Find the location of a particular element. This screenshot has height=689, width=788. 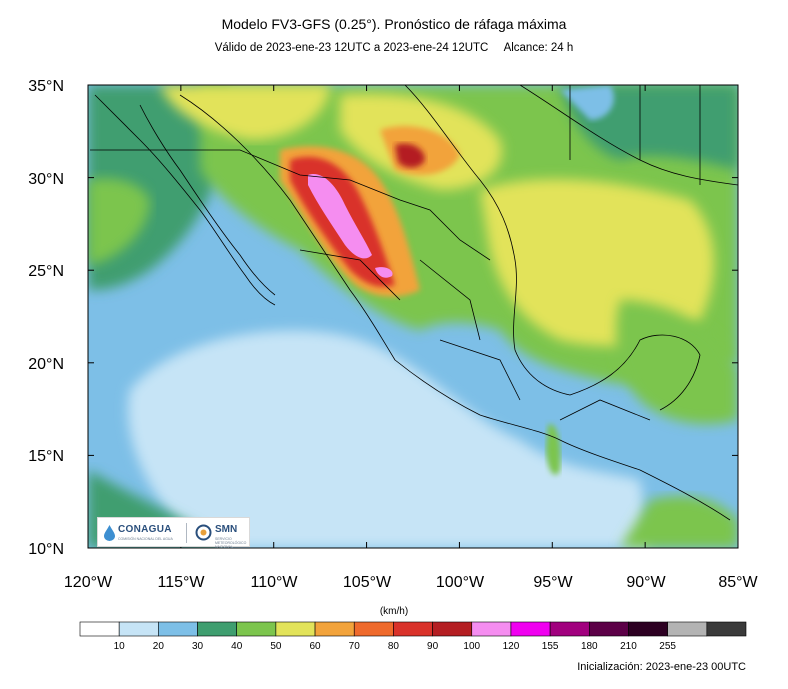

baja-coast-west is located at coordinates (185, 200).